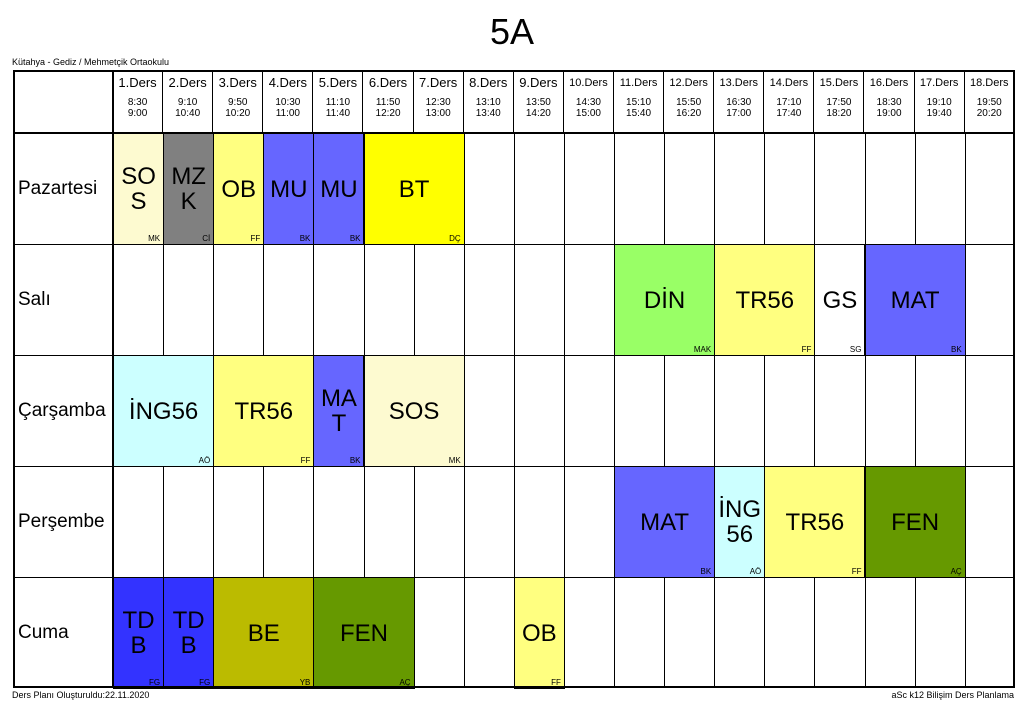  What do you see at coordinates (388, 82) in the screenshot?
I see `period-name: 6.Ders` at bounding box center [388, 82].